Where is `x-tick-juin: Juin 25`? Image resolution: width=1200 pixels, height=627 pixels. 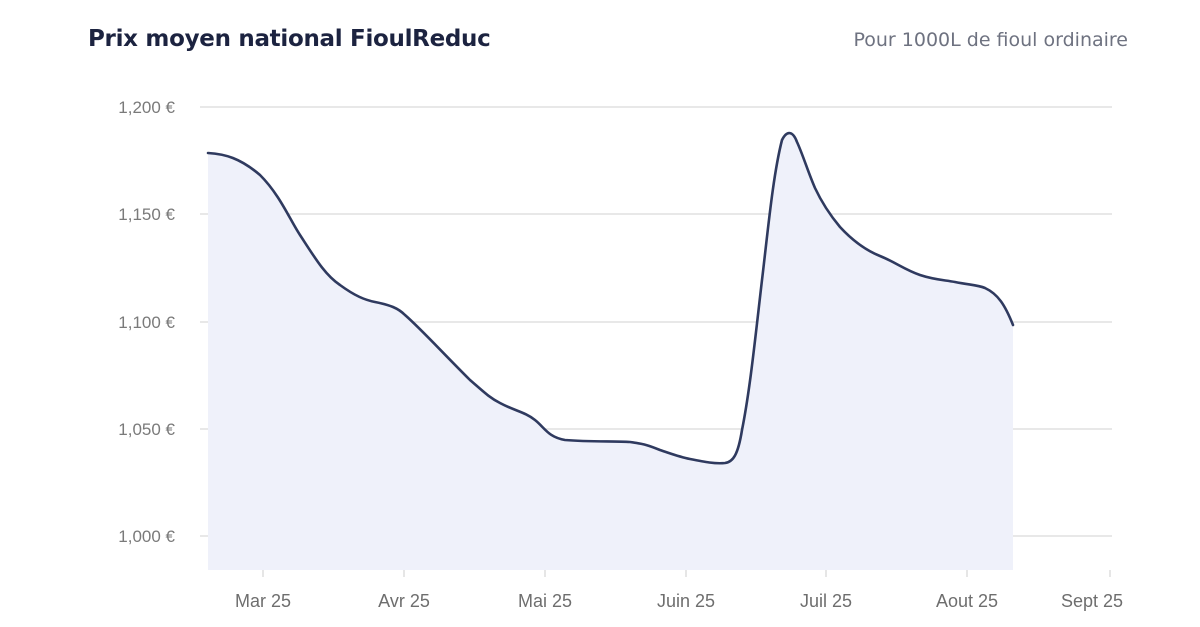
x-tick-juin: Juin 25 is located at coordinates (686, 601).